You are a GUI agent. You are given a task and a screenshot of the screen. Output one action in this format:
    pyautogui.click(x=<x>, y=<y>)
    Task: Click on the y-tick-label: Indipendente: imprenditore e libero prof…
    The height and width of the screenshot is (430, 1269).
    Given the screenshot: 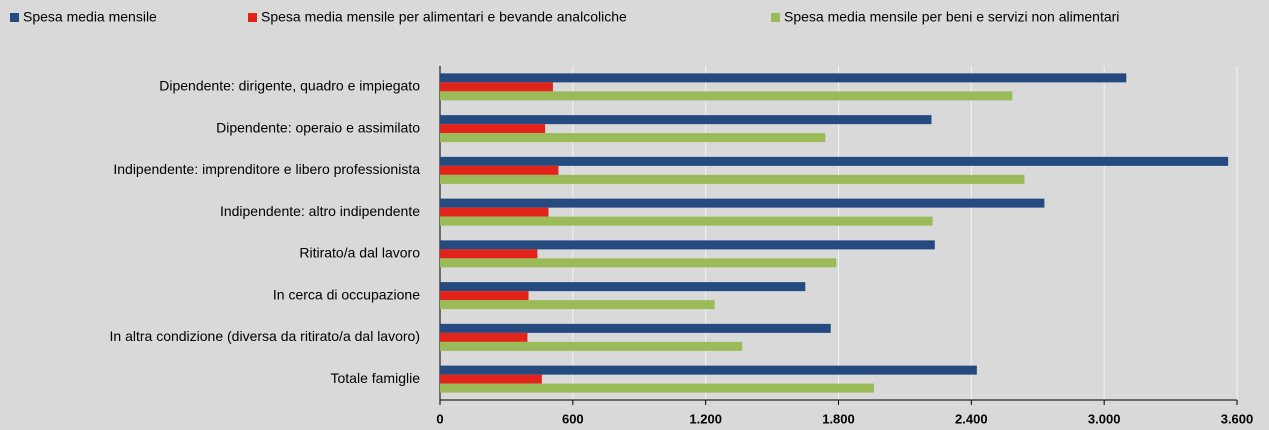 What is the action you would take?
    pyautogui.click(x=266, y=169)
    